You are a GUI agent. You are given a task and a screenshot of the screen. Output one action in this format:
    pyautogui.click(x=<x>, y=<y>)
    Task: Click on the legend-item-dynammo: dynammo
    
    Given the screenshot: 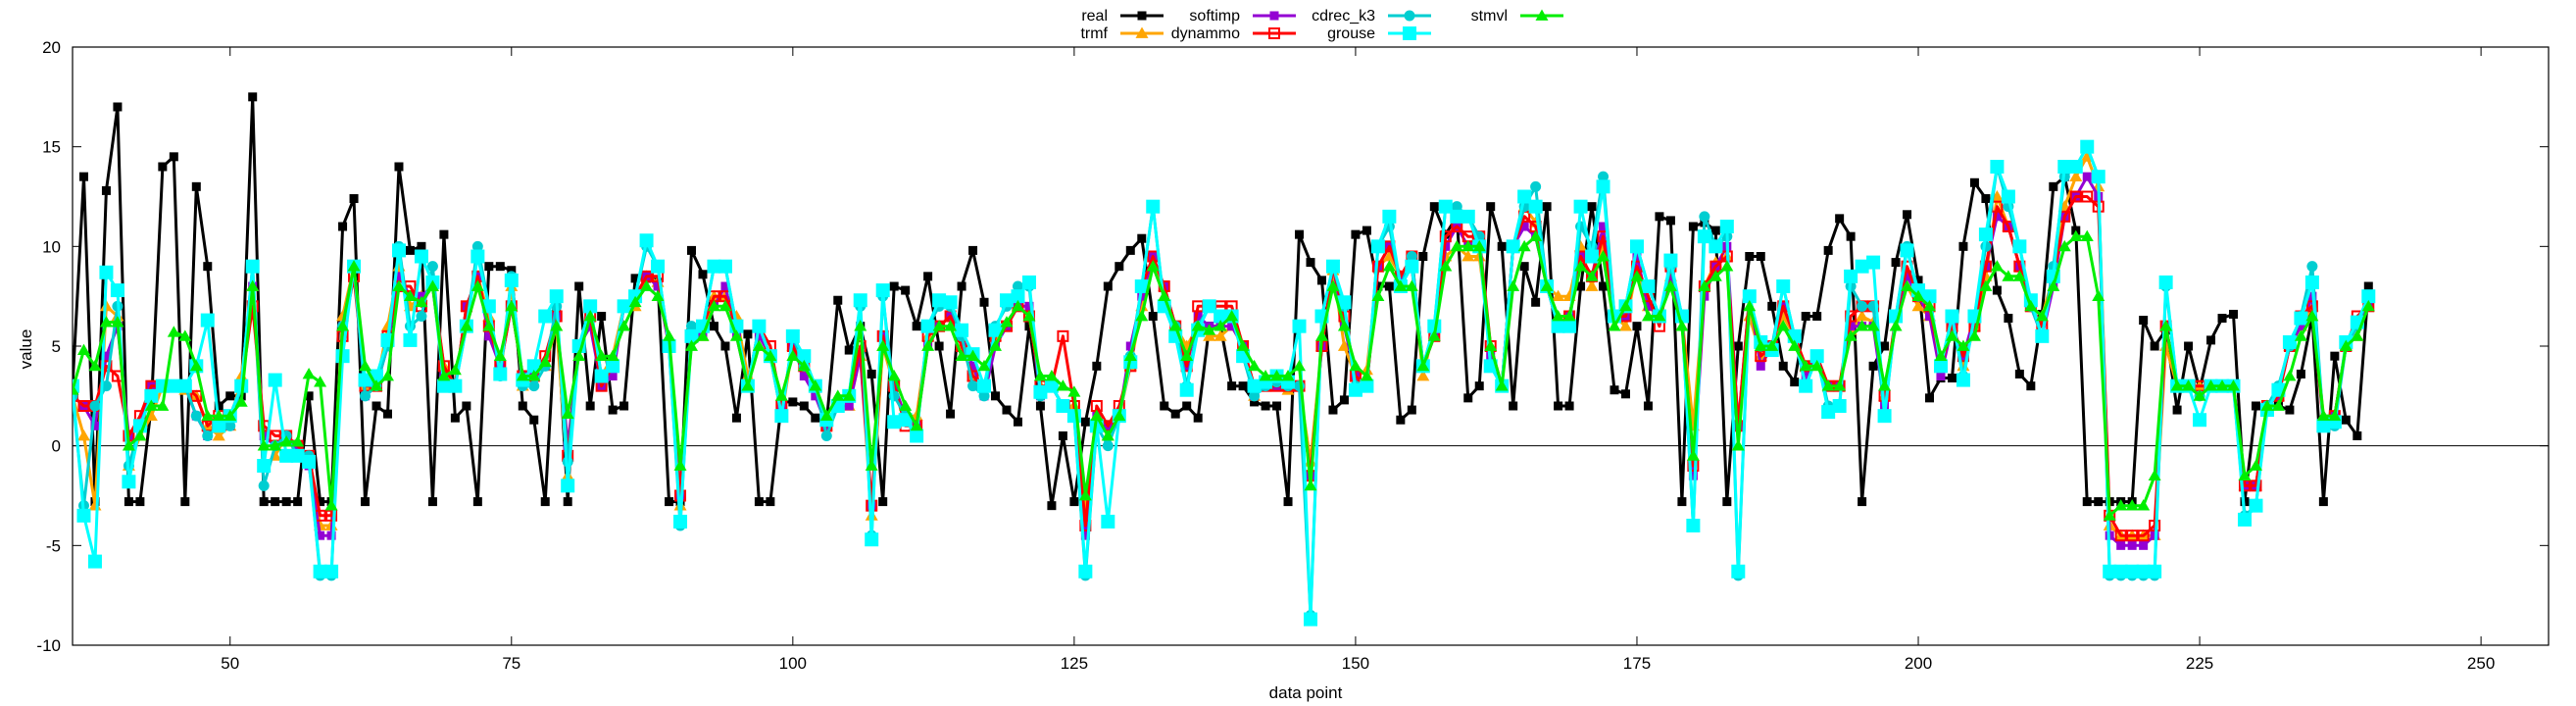 What is the action you would take?
    pyautogui.click(x=1233, y=33)
    